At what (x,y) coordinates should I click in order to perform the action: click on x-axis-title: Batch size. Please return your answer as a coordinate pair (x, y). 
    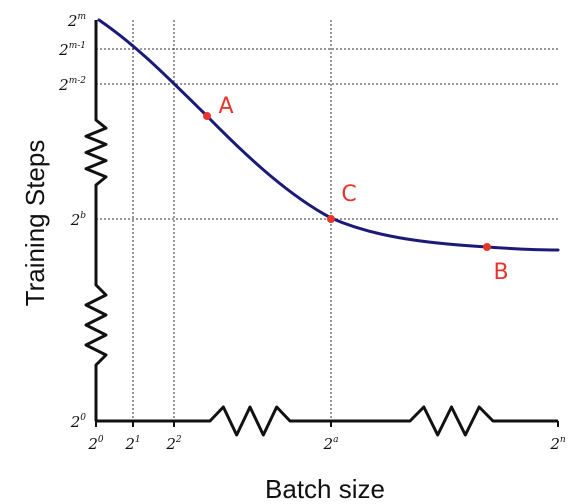
    Looking at the image, I should click on (325, 489).